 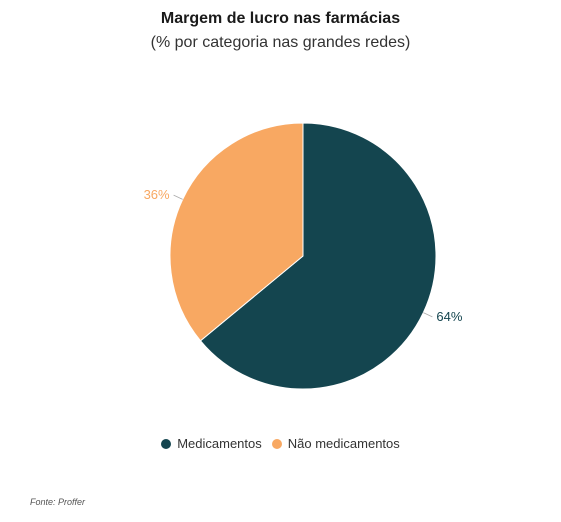 I want to click on data-label: 36%, so click(x=157, y=194).